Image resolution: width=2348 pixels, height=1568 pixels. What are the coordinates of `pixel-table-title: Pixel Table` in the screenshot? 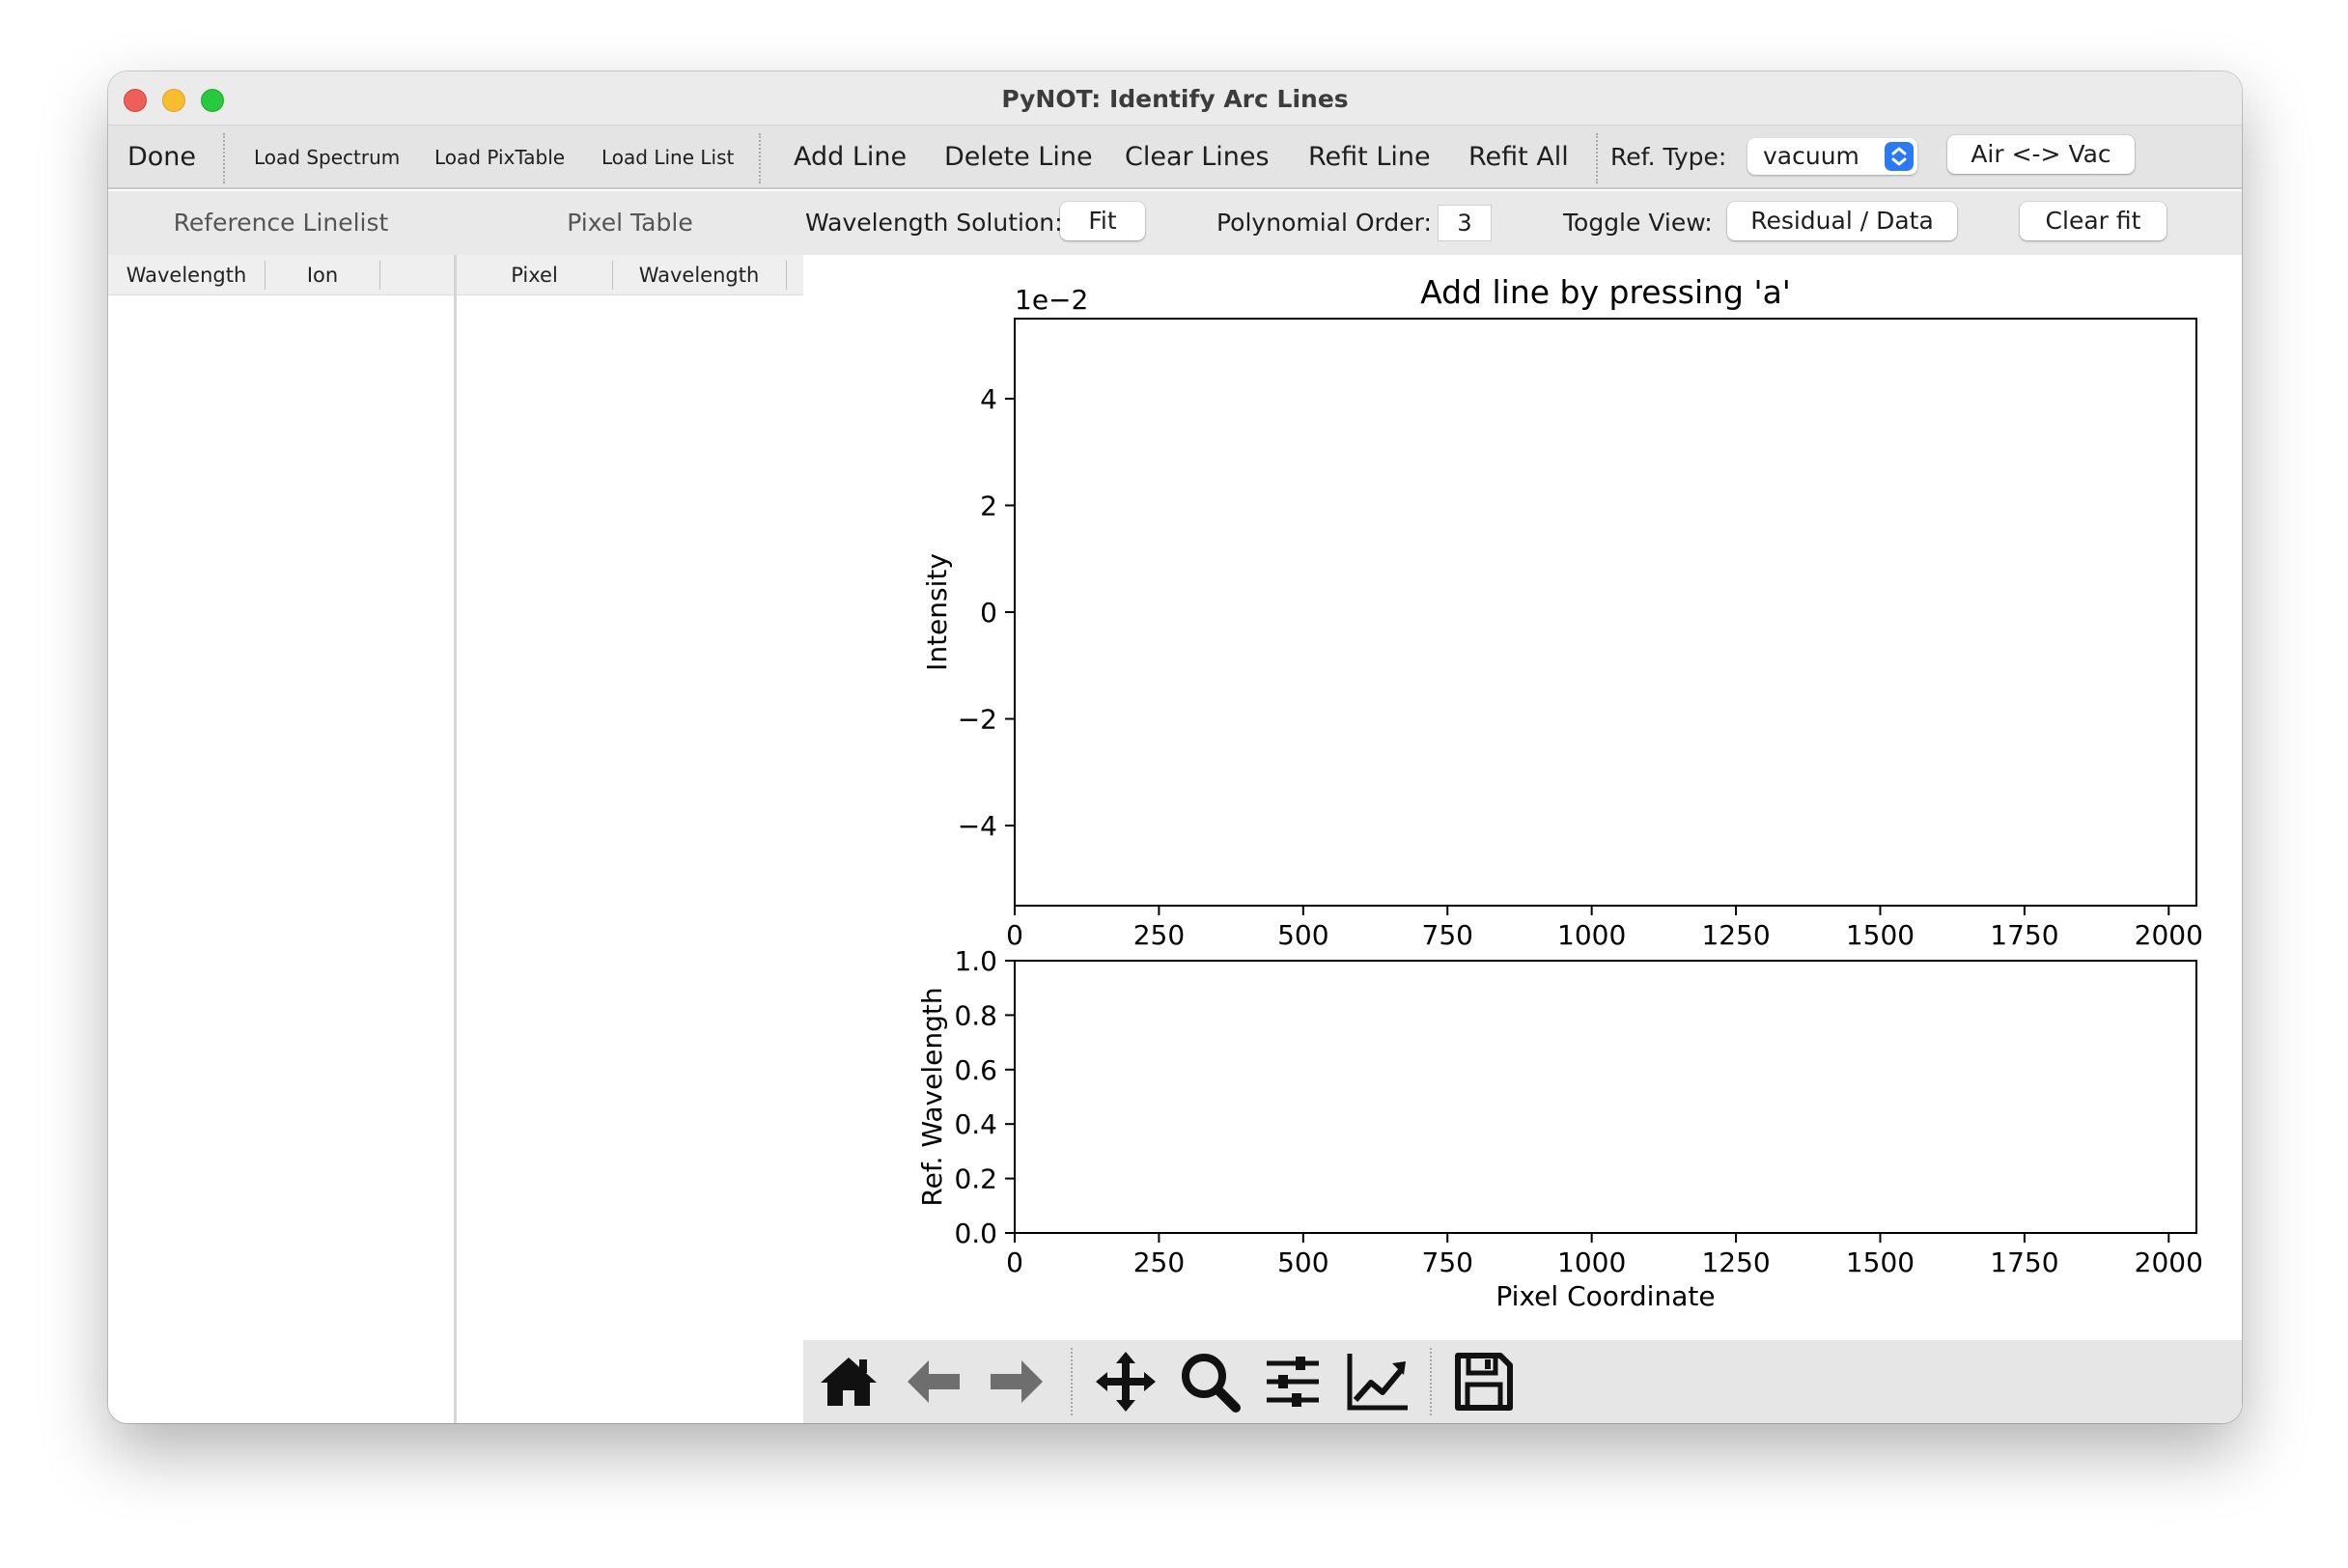 It's located at (630, 223).